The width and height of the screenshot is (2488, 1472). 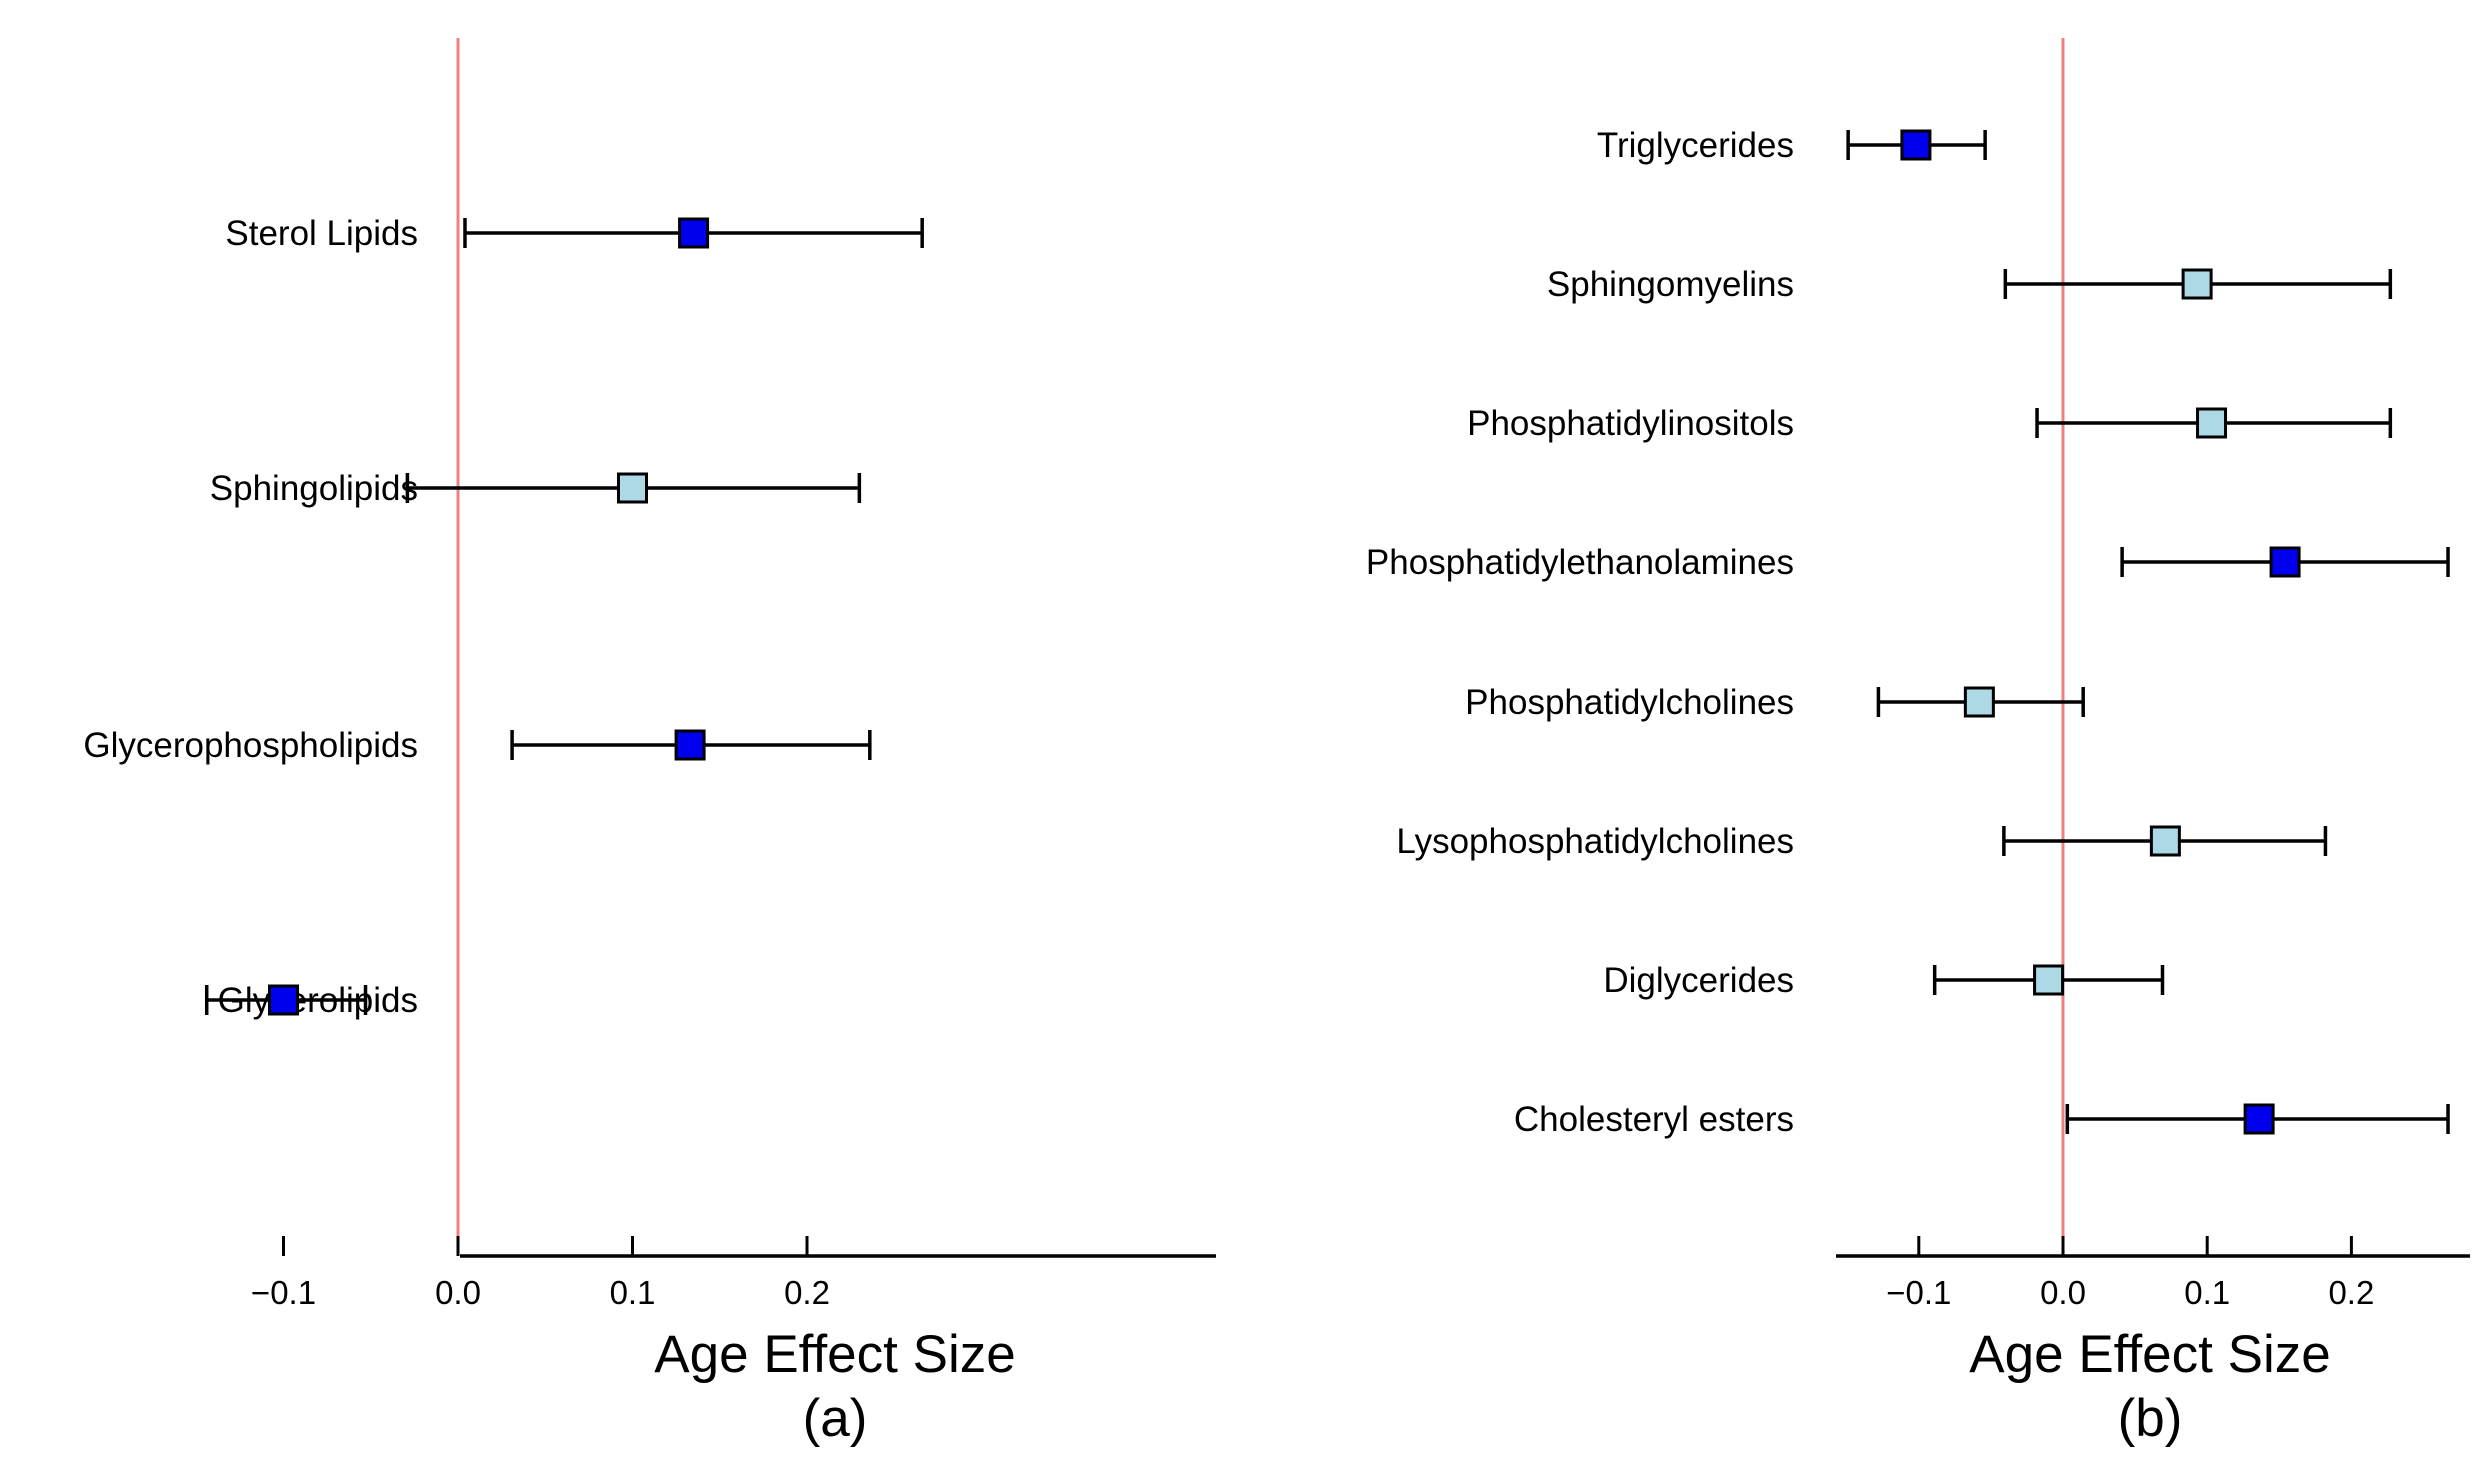 What do you see at coordinates (321, 233) in the screenshot?
I see `category-label: Sterol Lipids` at bounding box center [321, 233].